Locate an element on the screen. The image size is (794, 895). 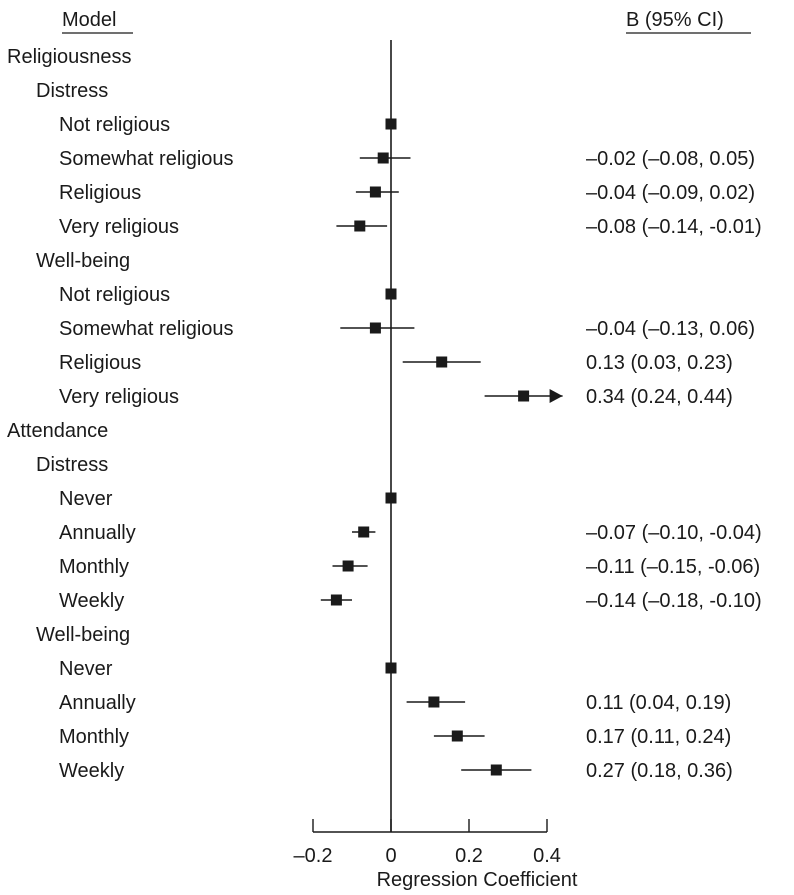
x-tick-label: 0.4 is located at coordinates (547, 856).